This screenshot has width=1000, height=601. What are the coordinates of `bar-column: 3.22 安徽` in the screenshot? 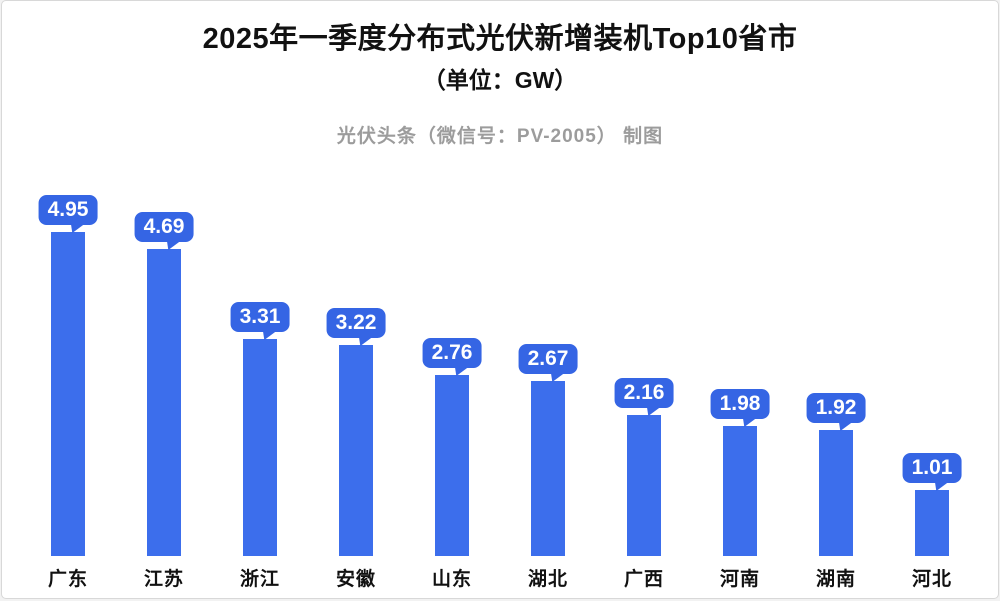 It's located at (356, 363).